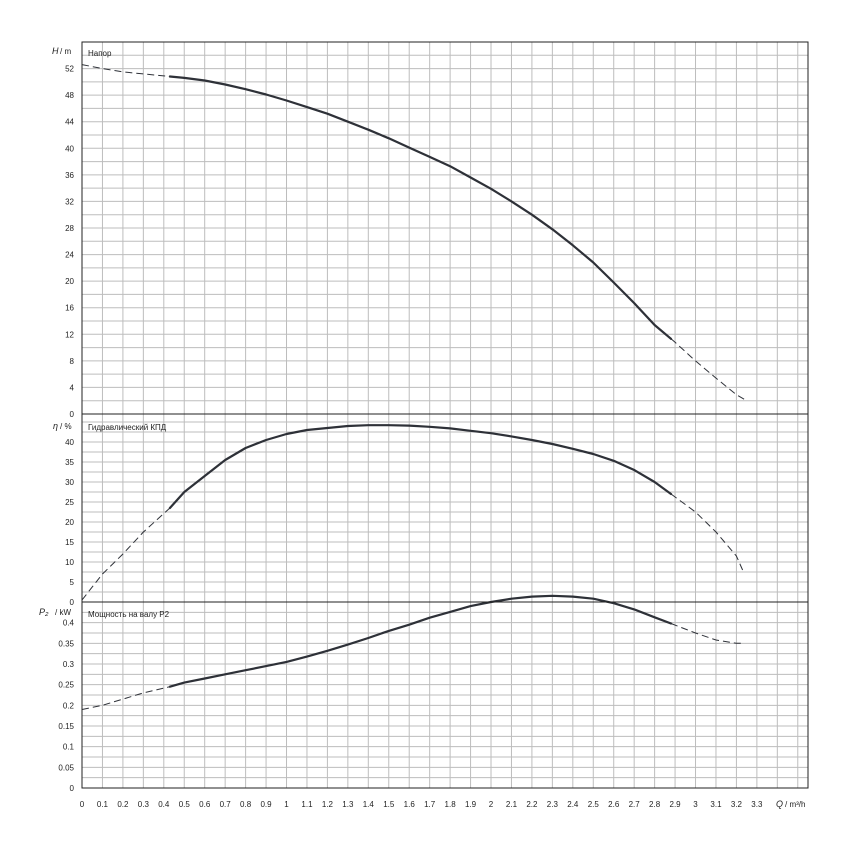 This screenshot has height=850, width=850. What do you see at coordinates (795, 804) in the screenshot?
I see `flow-axis-unit: / m³/h` at bounding box center [795, 804].